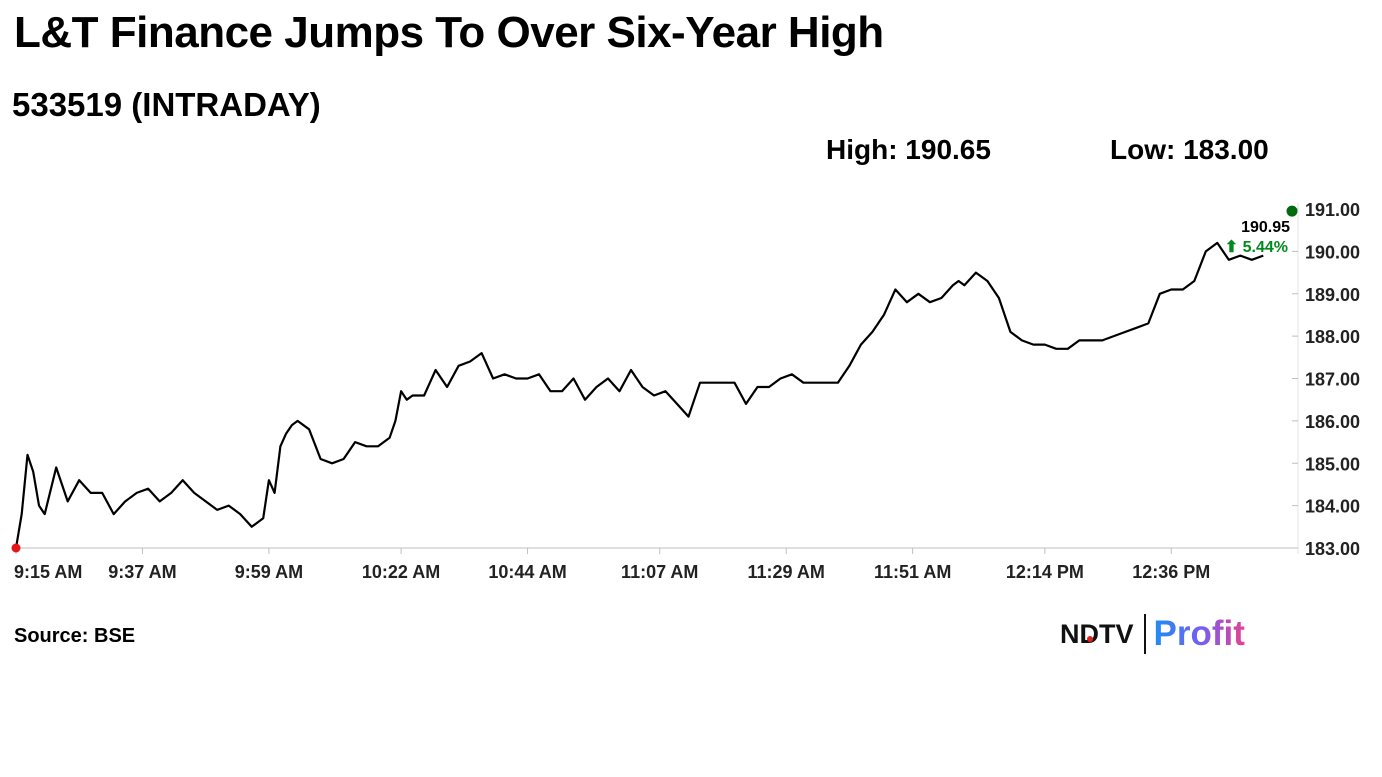 The height and width of the screenshot is (777, 1382). Describe the element at coordinates (1332, 549) in the screenshot. I see `y-tick-label: 183.00` at that location.